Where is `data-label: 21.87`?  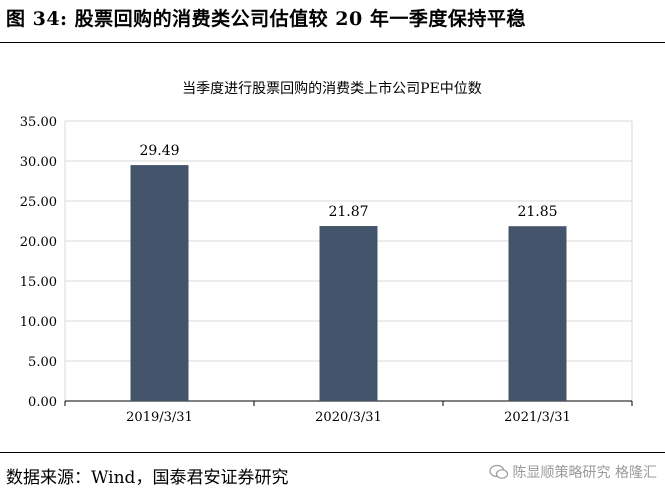
data-label: 21.87 is located at coordinates (348, 212).